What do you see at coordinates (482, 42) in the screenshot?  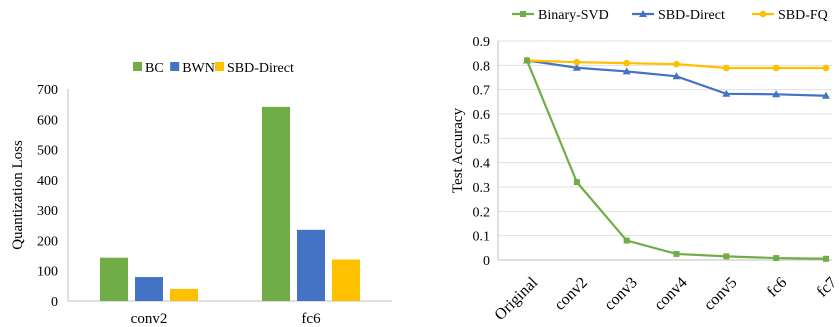 I see `y-tick-label: 0.9` at bounding box center [482, 42].